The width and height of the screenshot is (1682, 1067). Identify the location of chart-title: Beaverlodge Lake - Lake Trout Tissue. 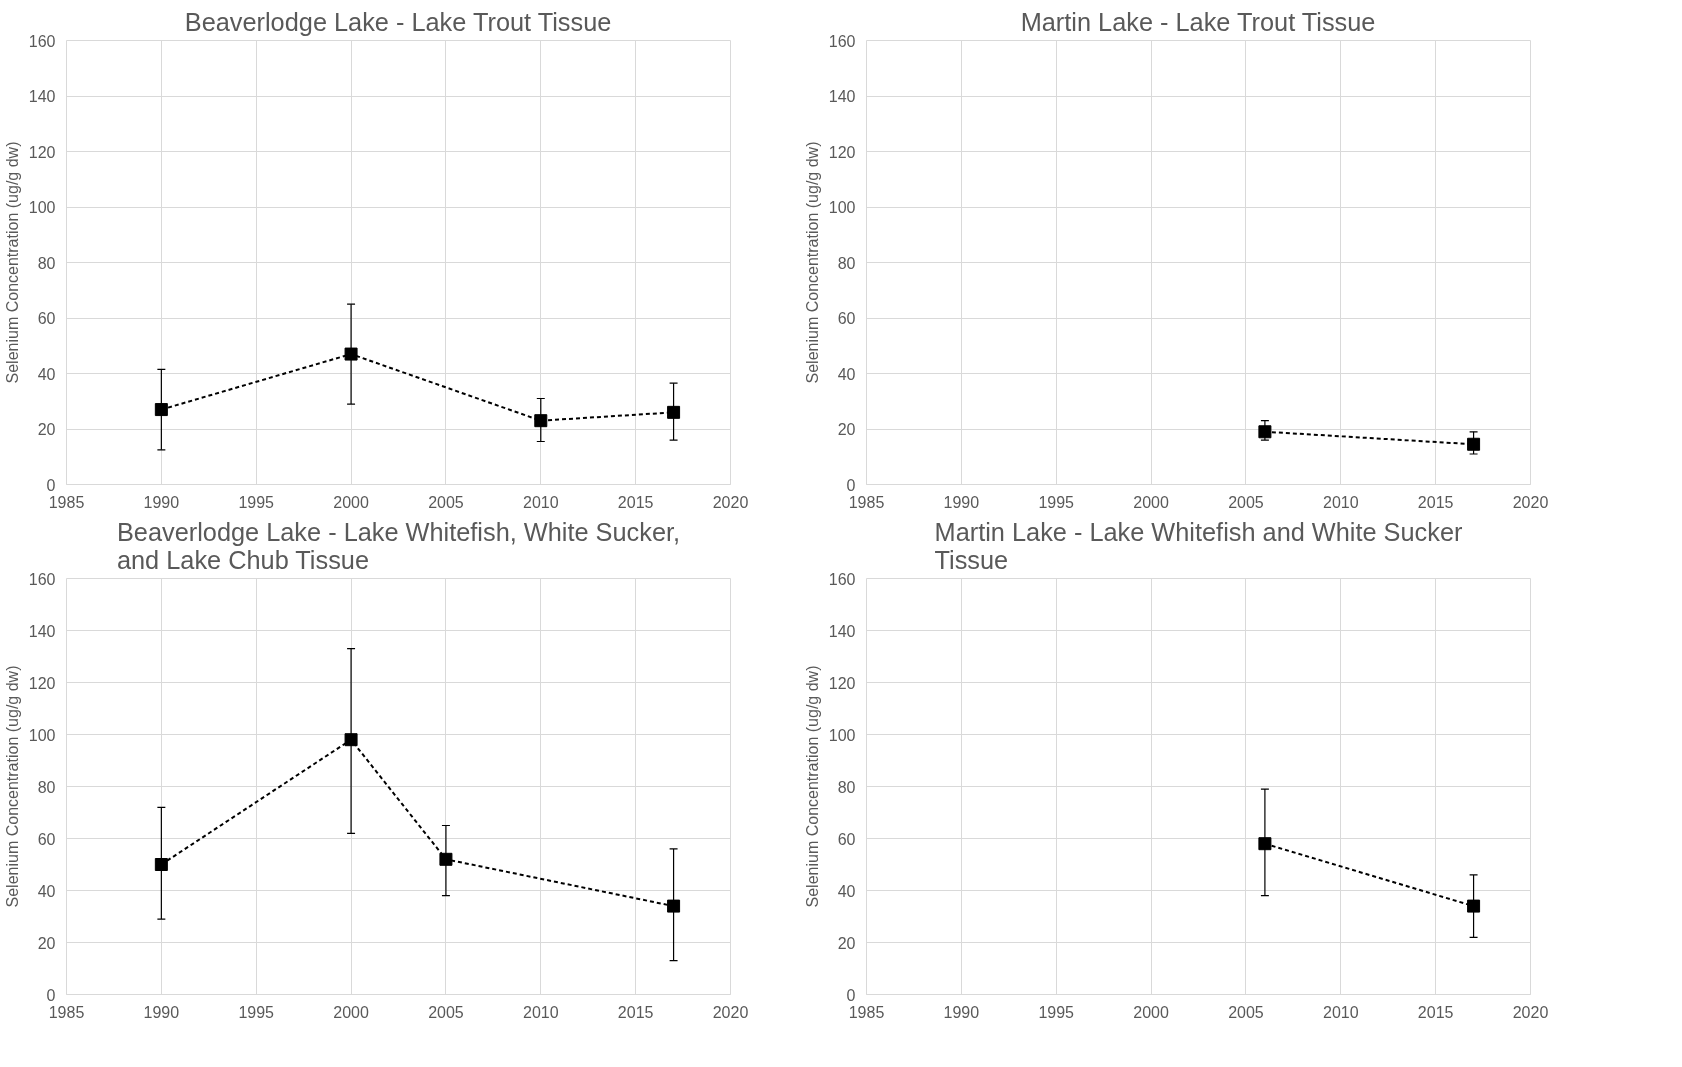
(398, 21).